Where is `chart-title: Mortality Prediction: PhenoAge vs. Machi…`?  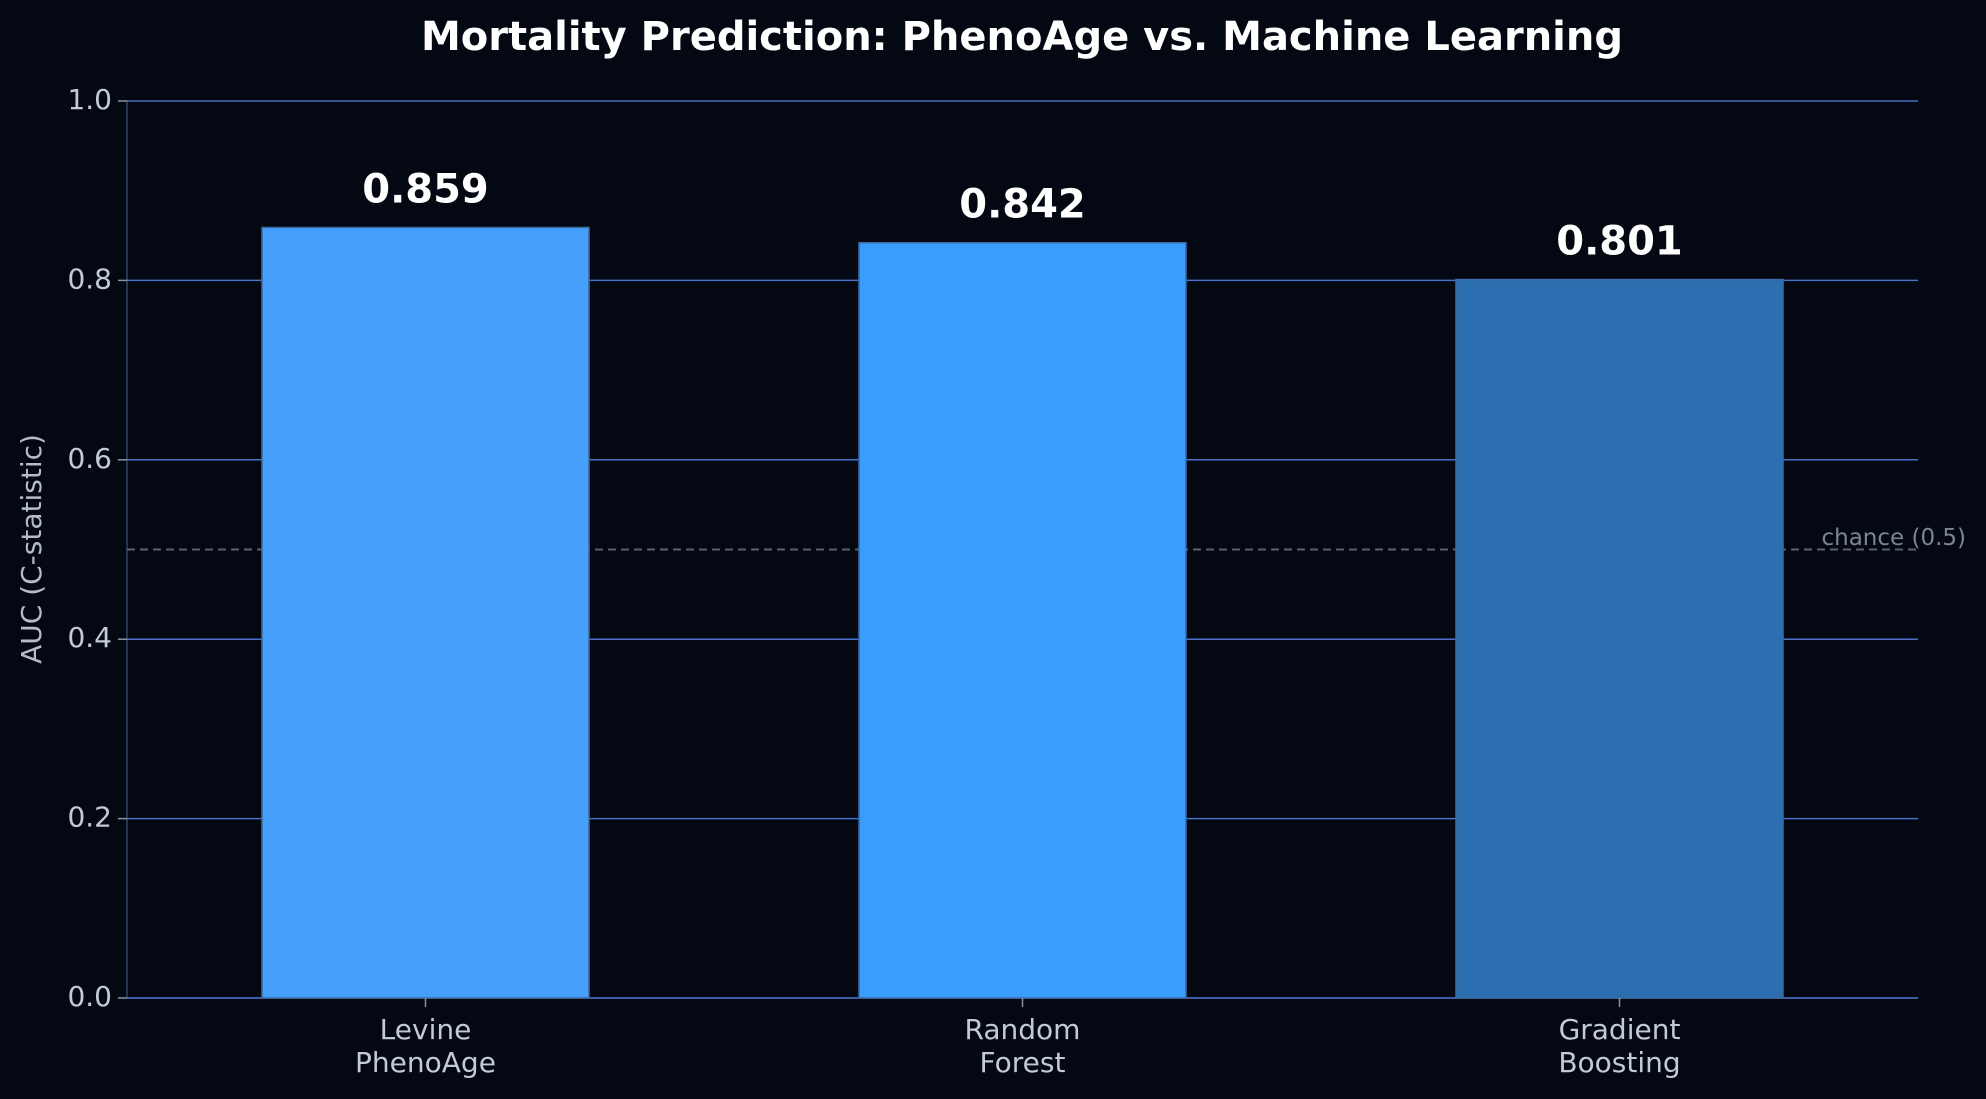 chart-title: Mortality Prediction: PhenoAge vs. Machi… is located at coordinates (1022, 37).